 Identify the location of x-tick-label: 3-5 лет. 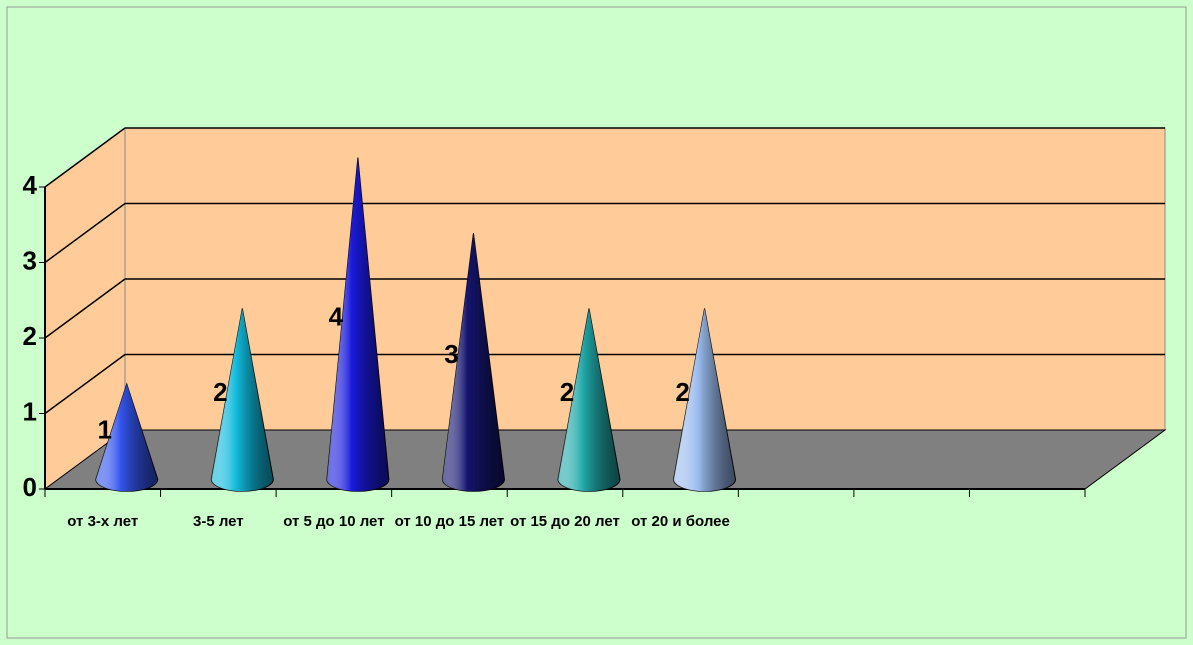
(218, 521).